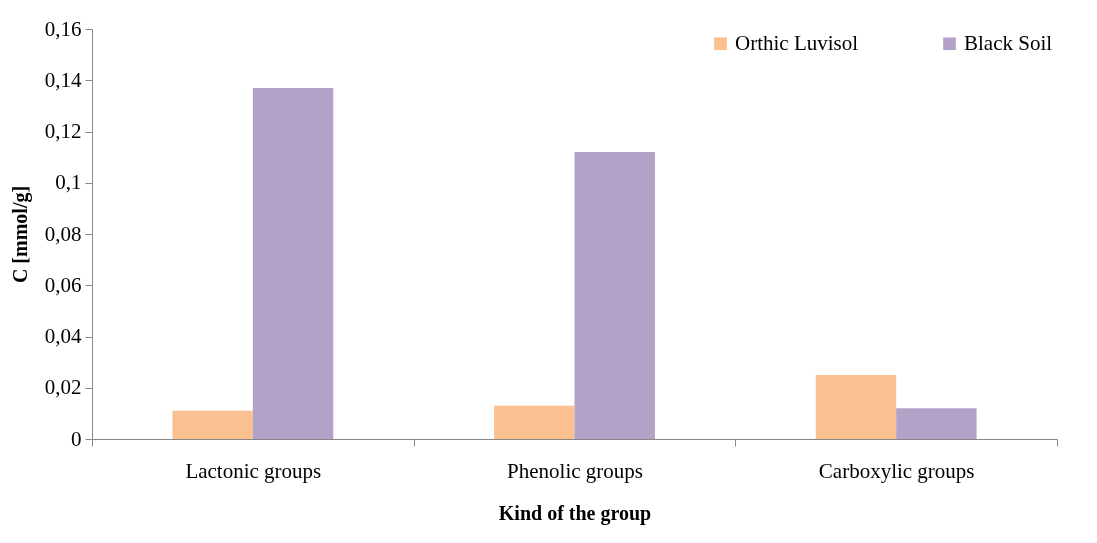  Describe the element at coordinates (575, 513) in the screenshot. I see `x-axis-title: Kind of the group` at that location.